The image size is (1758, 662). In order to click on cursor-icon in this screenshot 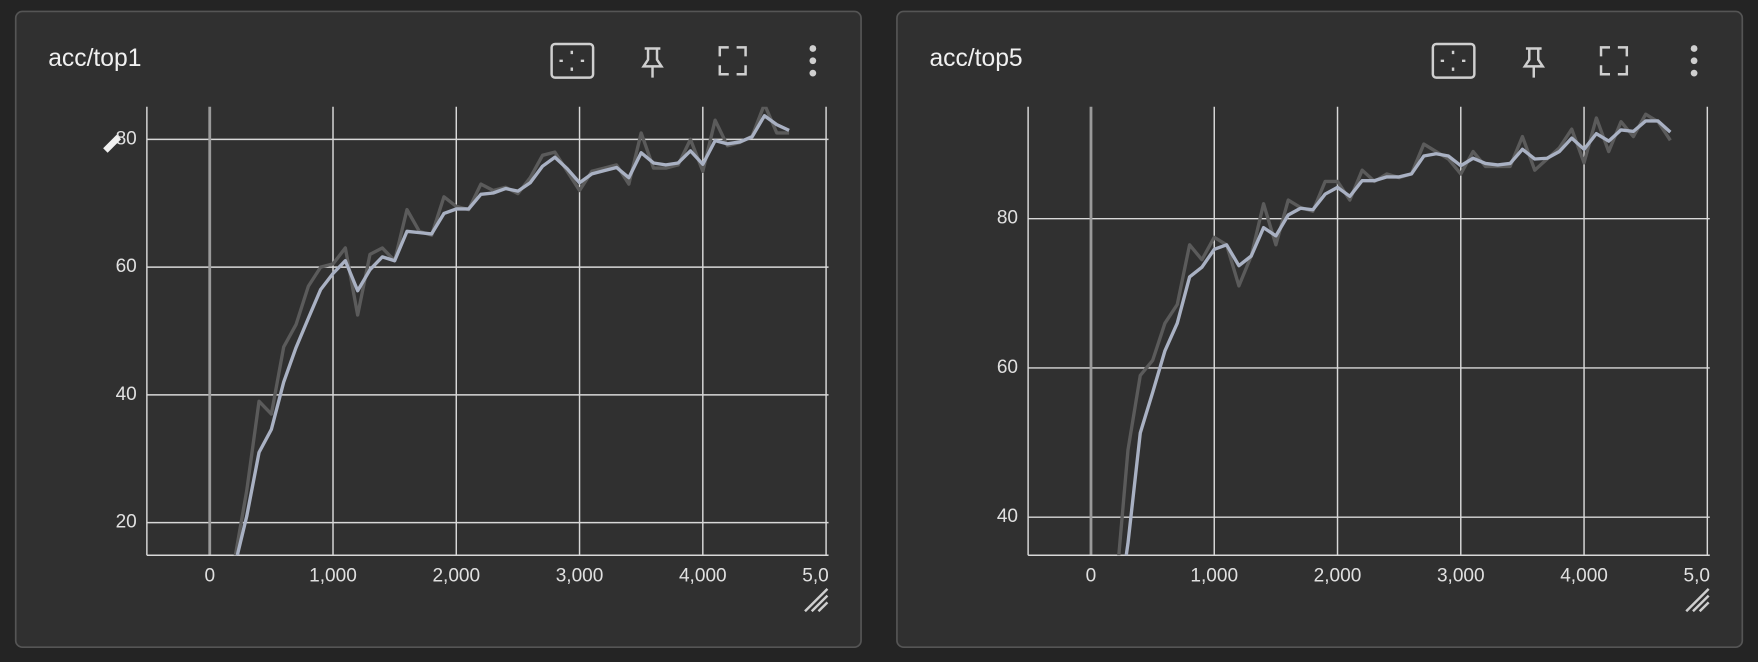, I will do `click(112, 143)`.